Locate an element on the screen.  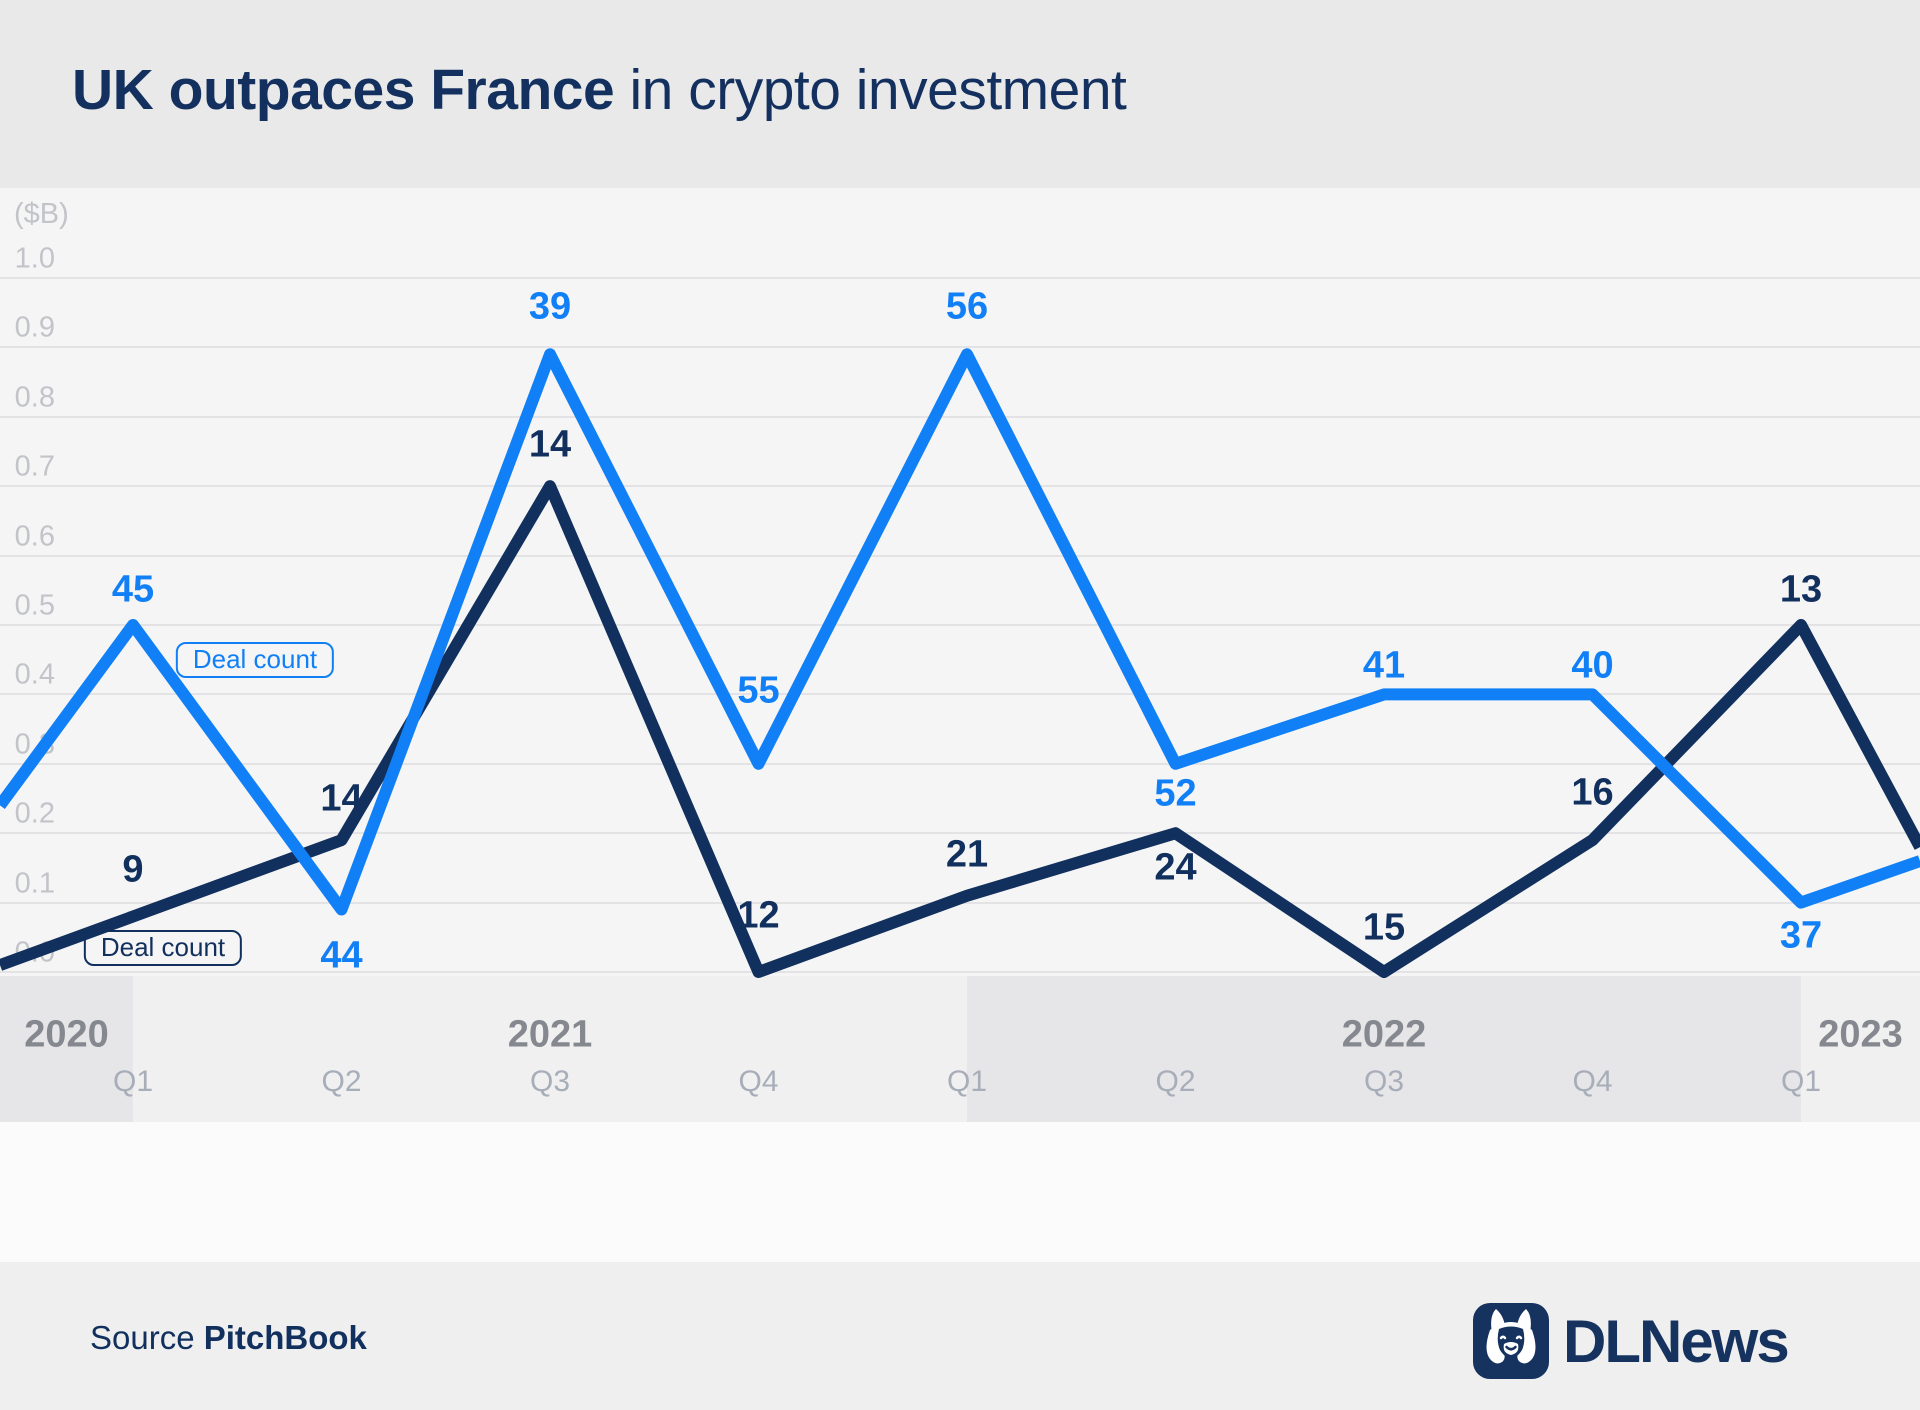
year-band-2020 is located at coordinates (66, 1049).